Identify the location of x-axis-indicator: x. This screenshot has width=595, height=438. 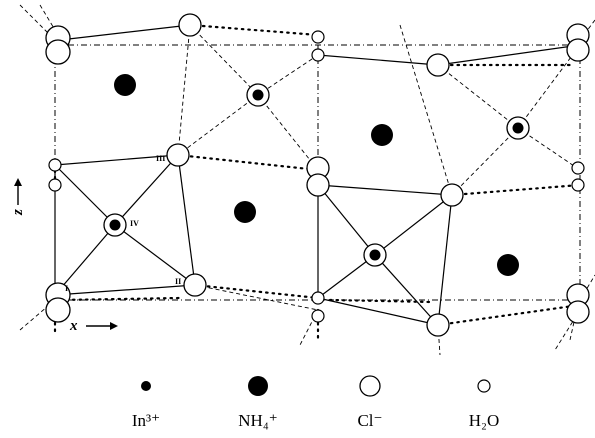
(93, 326).